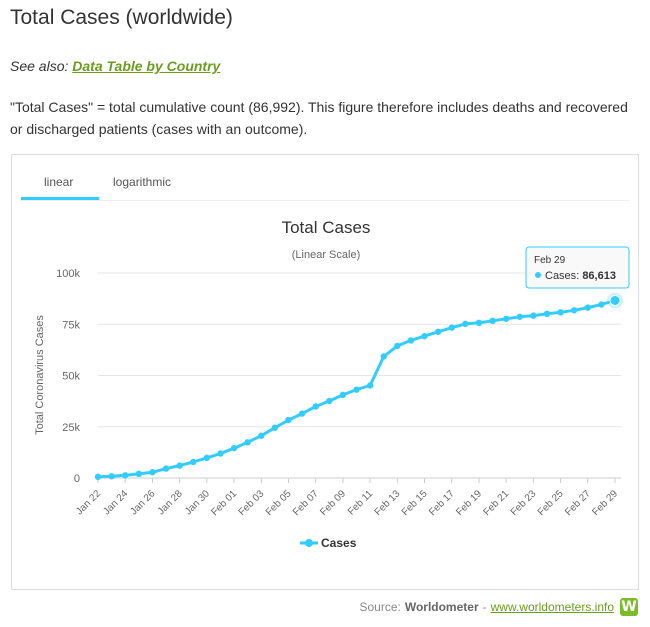  I want to click on tooltip-box, so click(577, 267).